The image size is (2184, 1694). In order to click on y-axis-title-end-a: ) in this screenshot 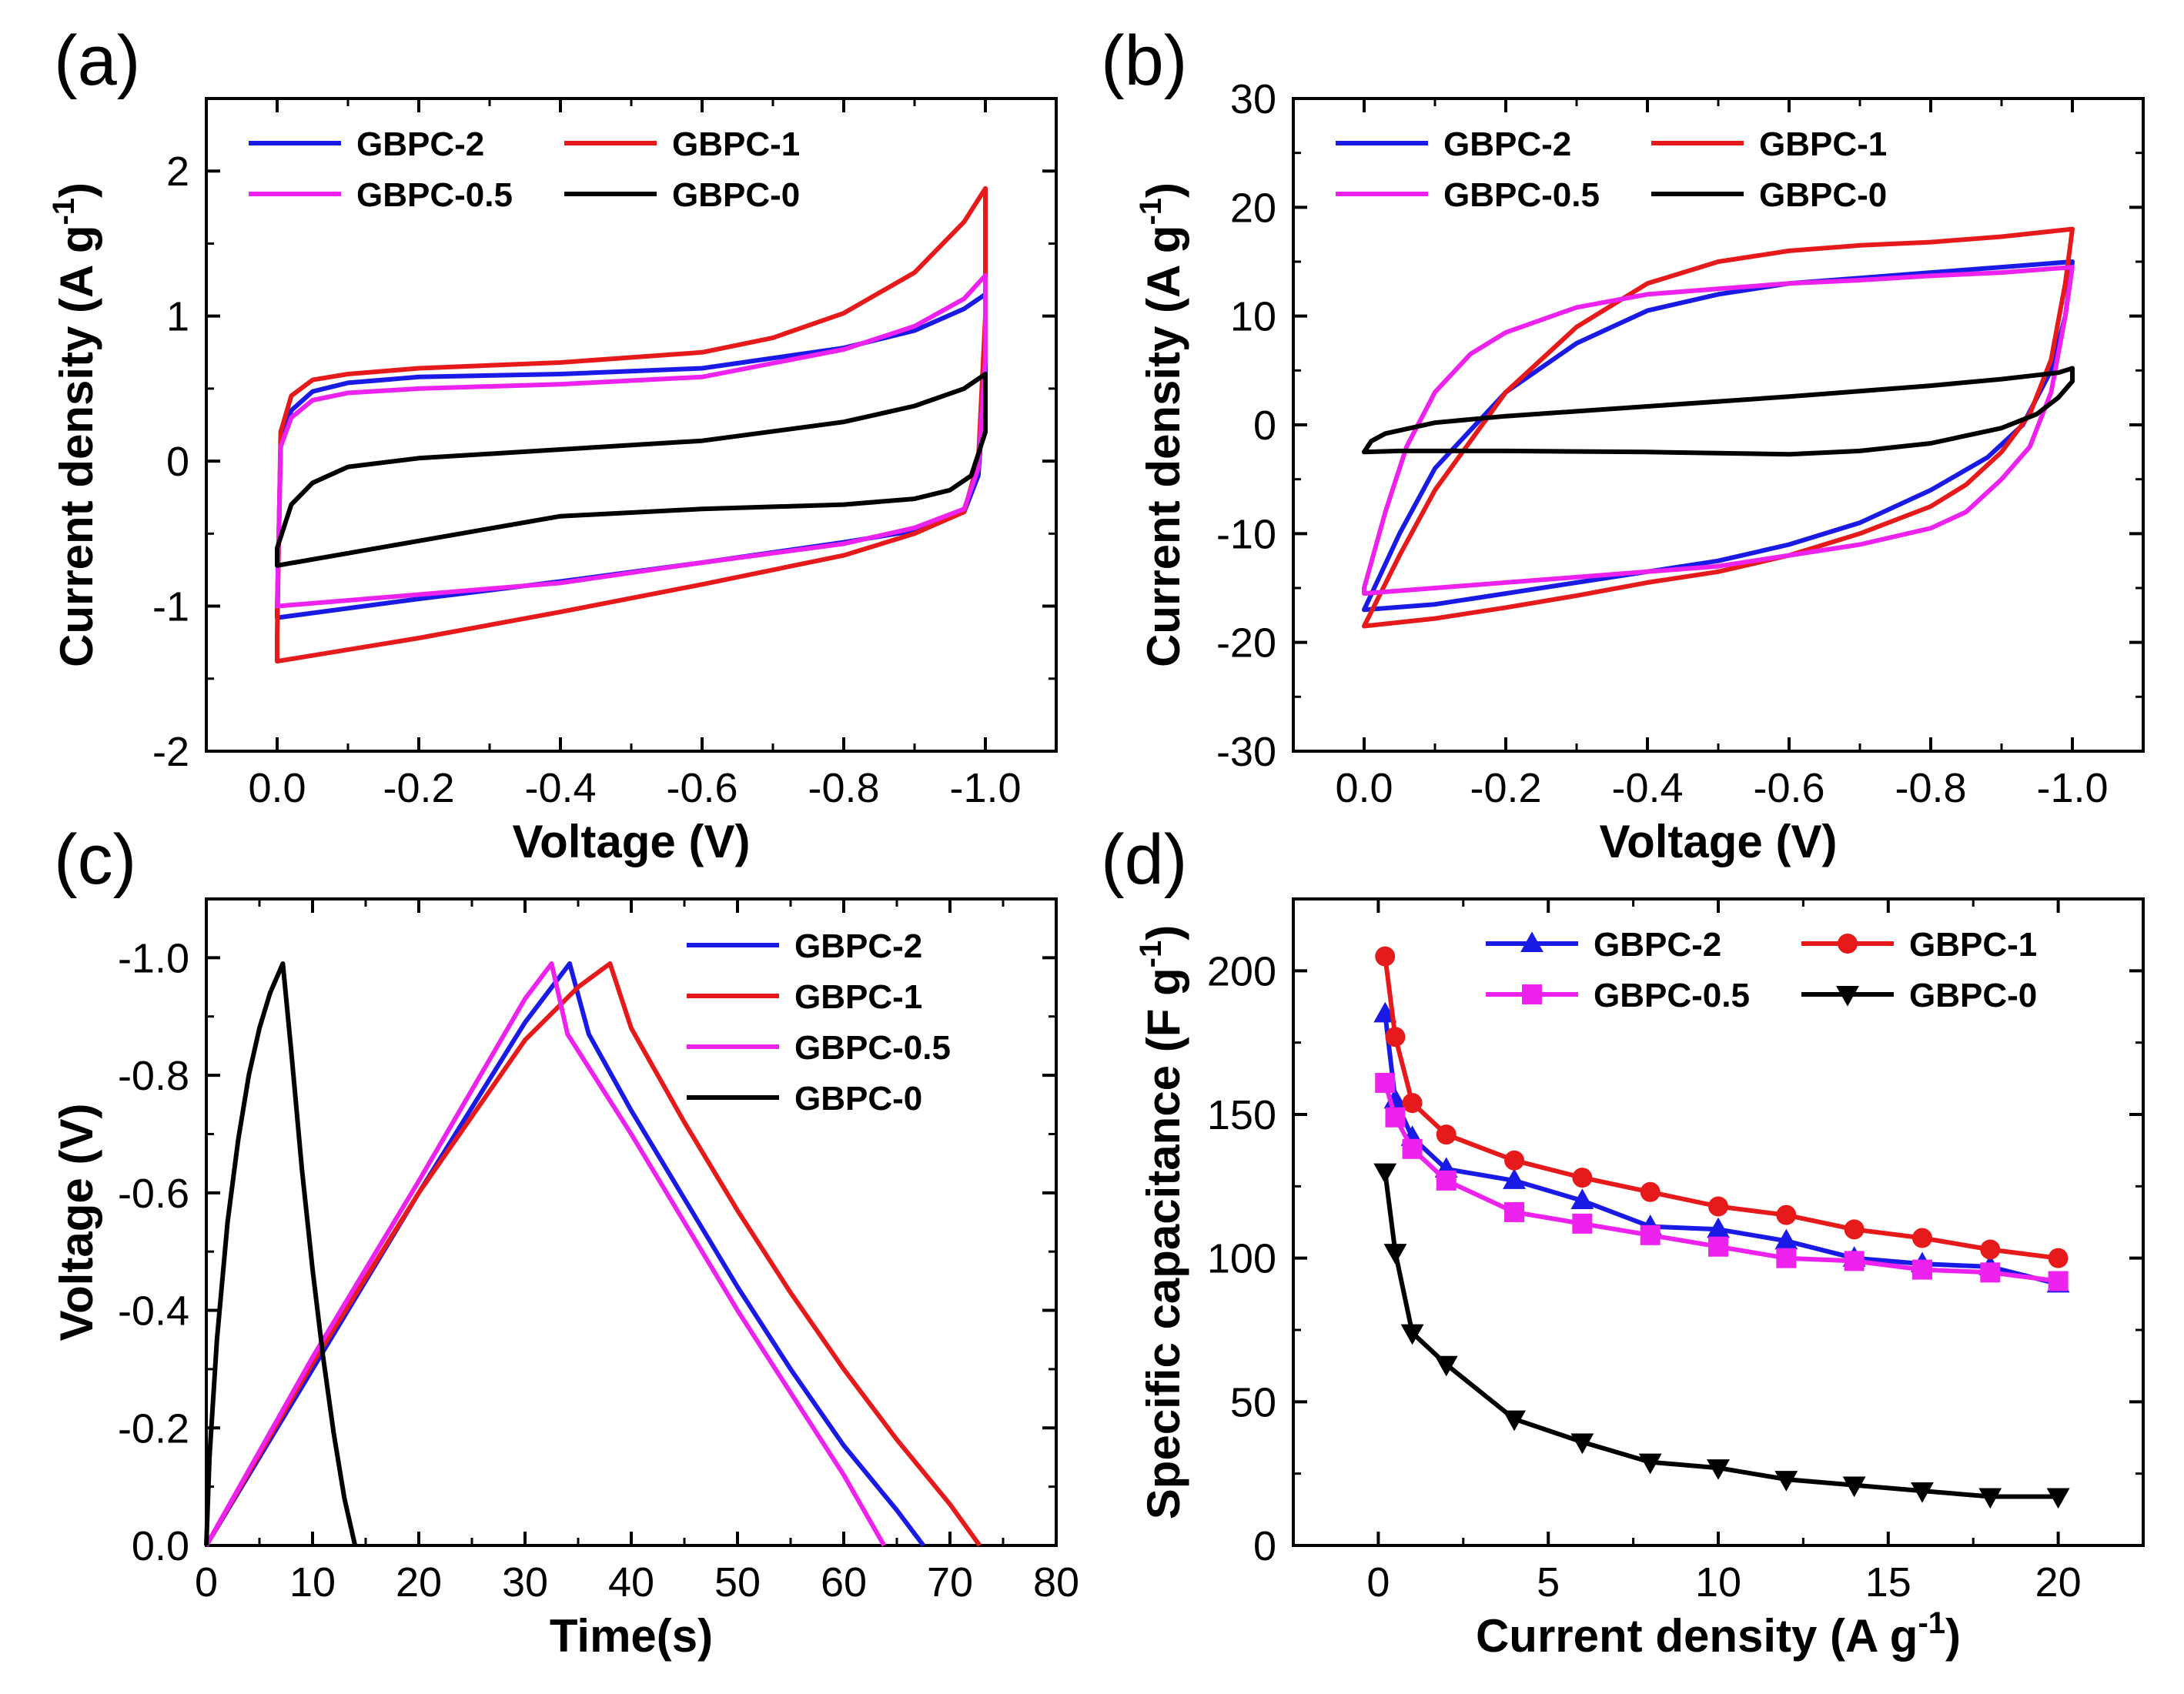, I will do `click(76, 190)`.